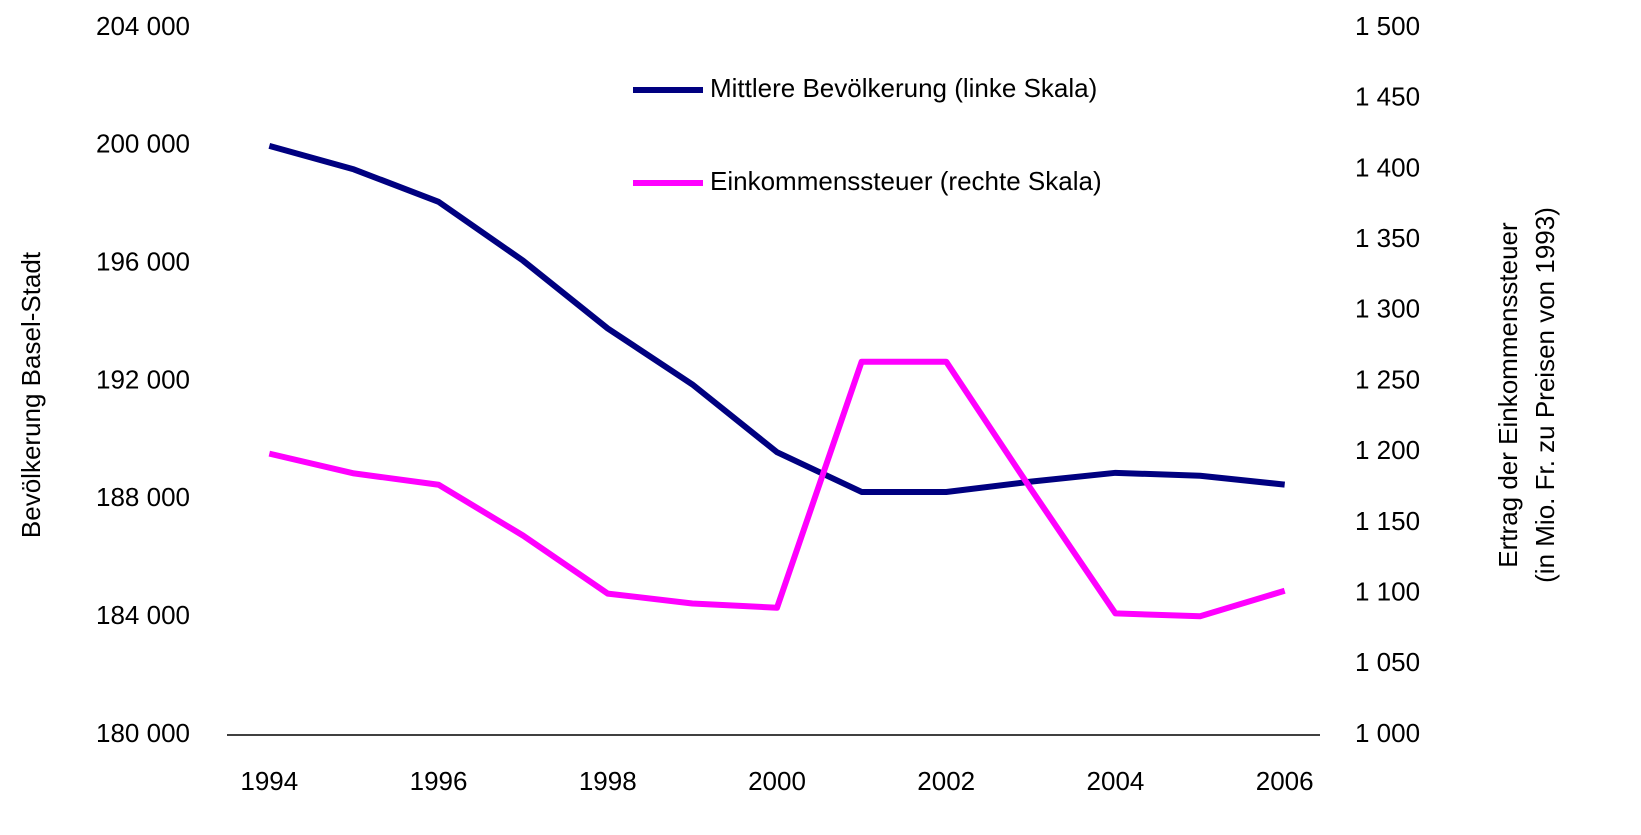 This screenshot has height=835, width=1641. Describe the element at coordinates (946, 781) in the screenshot. I see `x-tick-label: 2002` at that location.